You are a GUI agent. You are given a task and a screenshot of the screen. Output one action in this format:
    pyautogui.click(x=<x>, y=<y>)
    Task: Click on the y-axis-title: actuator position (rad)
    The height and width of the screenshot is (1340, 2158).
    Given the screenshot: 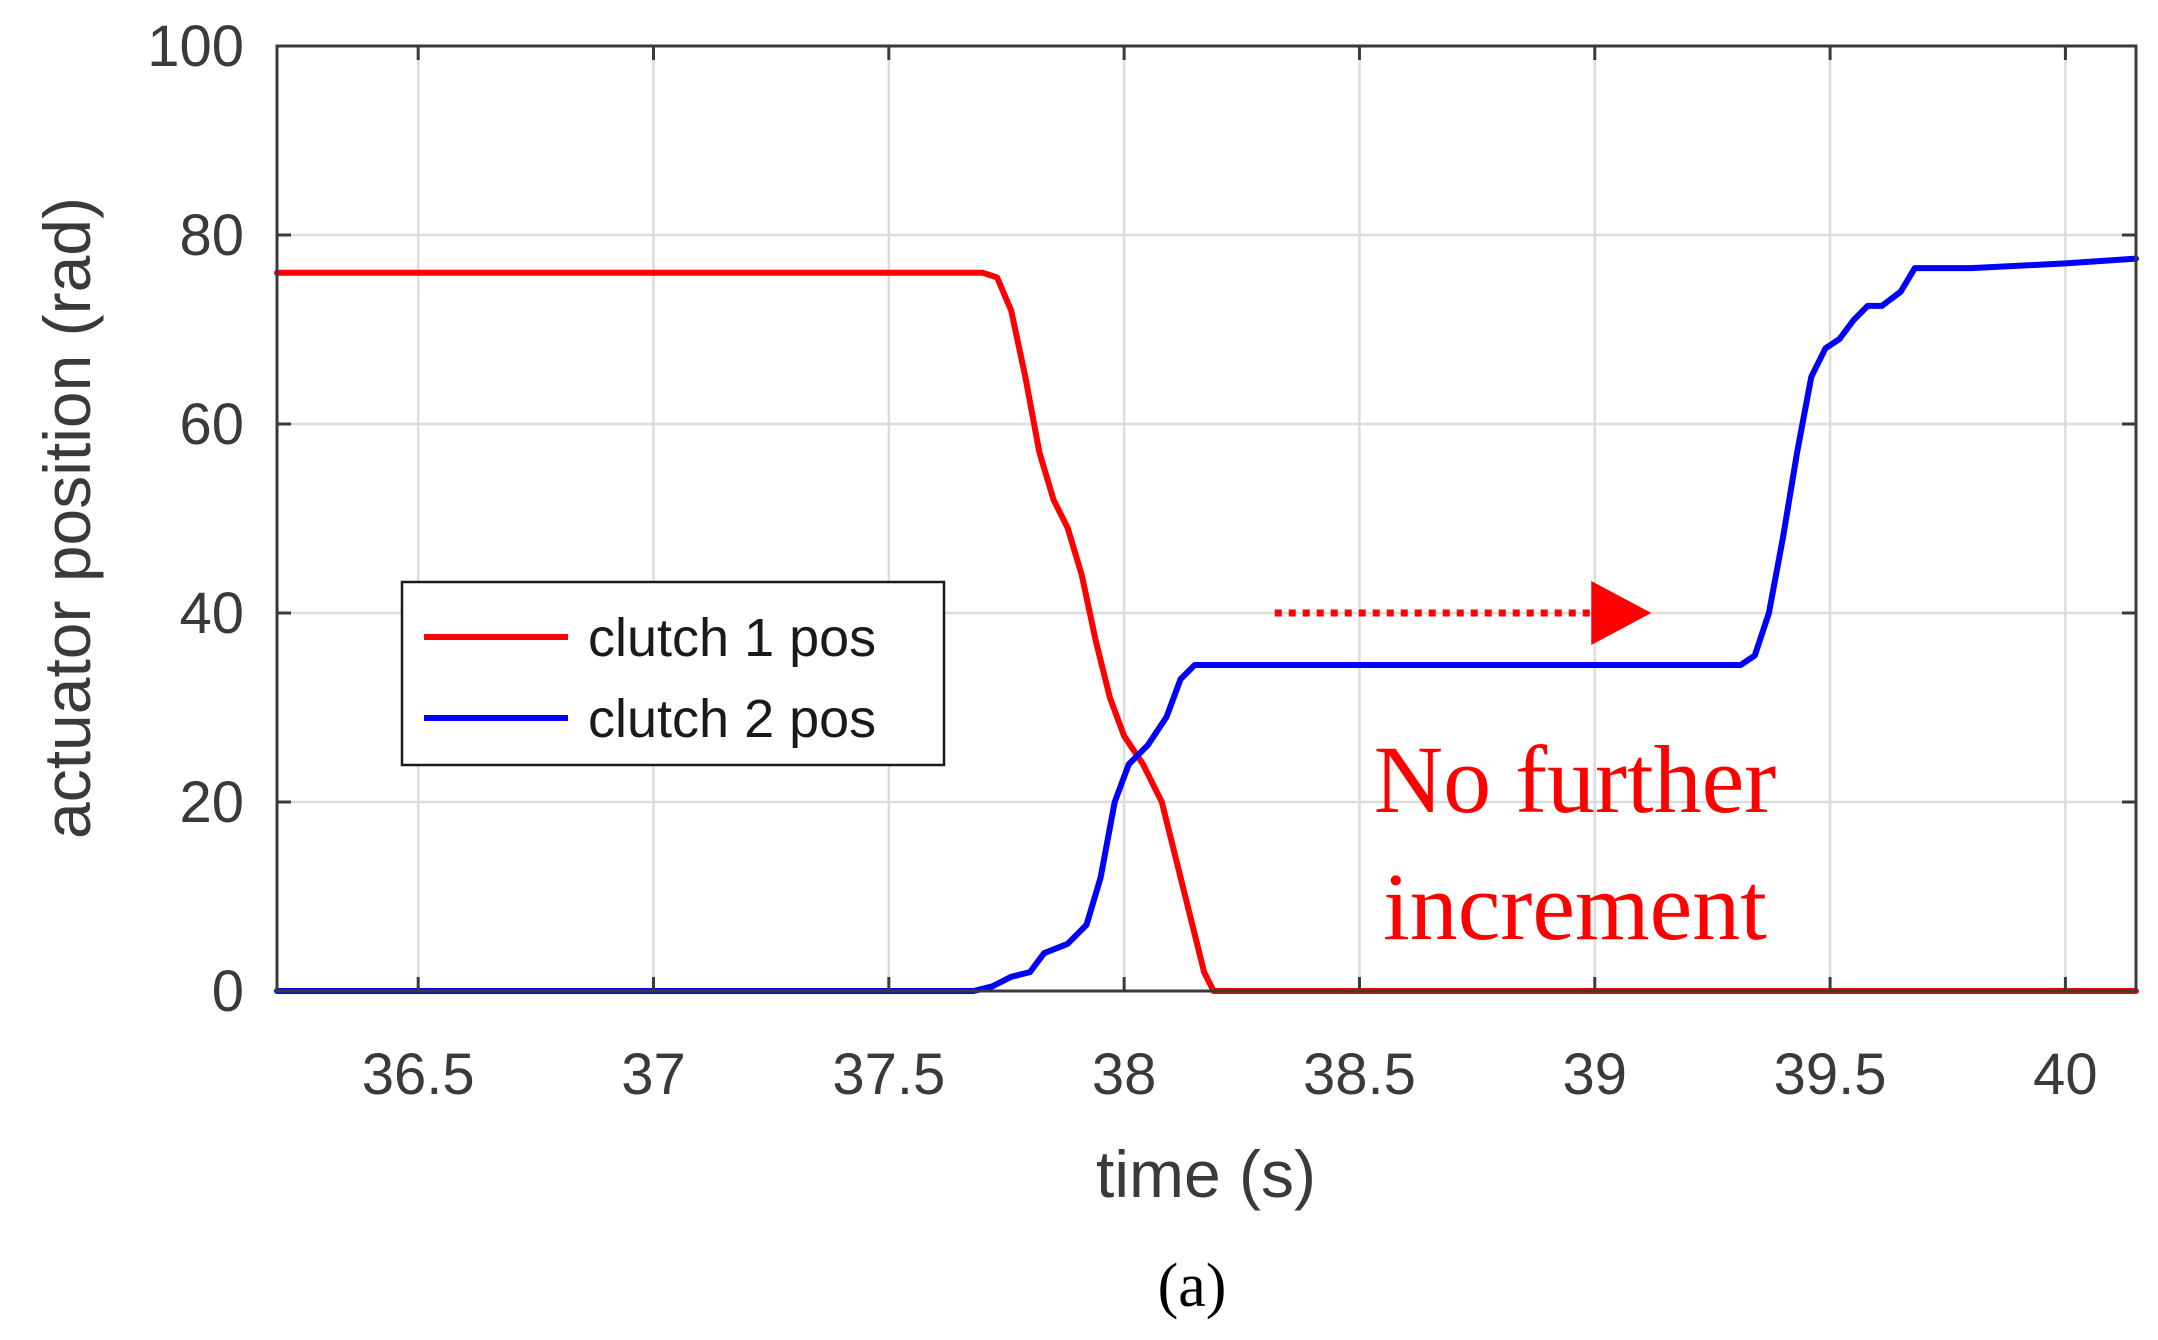 What is the action you would take?
    pyautogui.click(x=67, y=518)
    